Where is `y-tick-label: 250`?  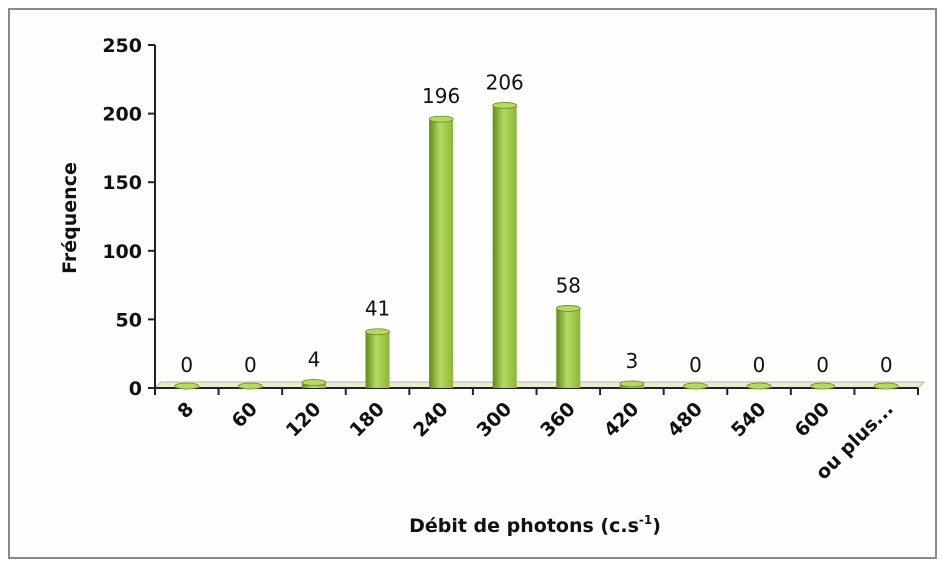
y-tick-label: 250 is located at coordinates (122, 46).